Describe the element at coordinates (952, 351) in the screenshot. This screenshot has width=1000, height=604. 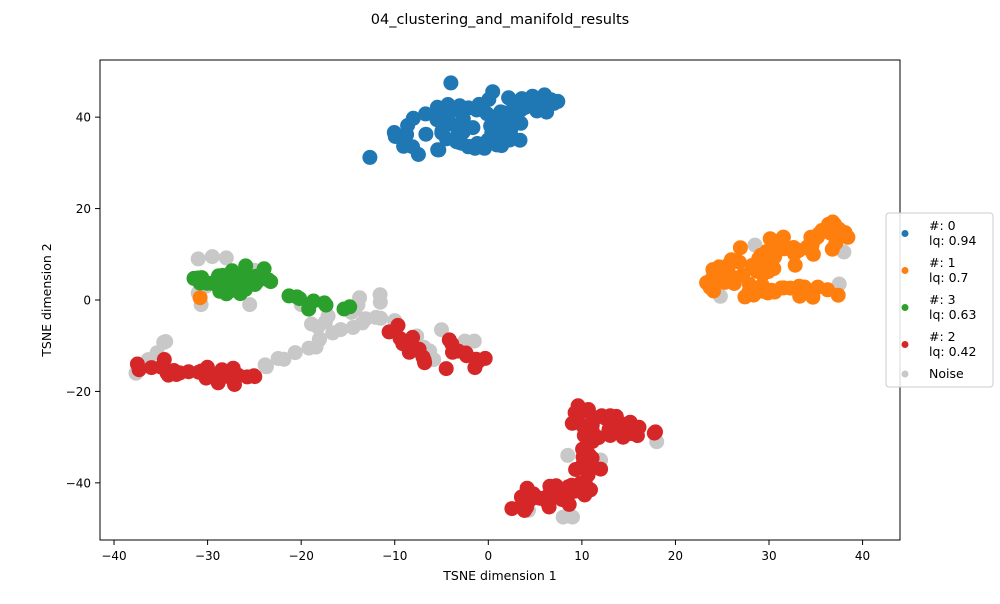
I see `legend-label: lq: 0.42` at that location.